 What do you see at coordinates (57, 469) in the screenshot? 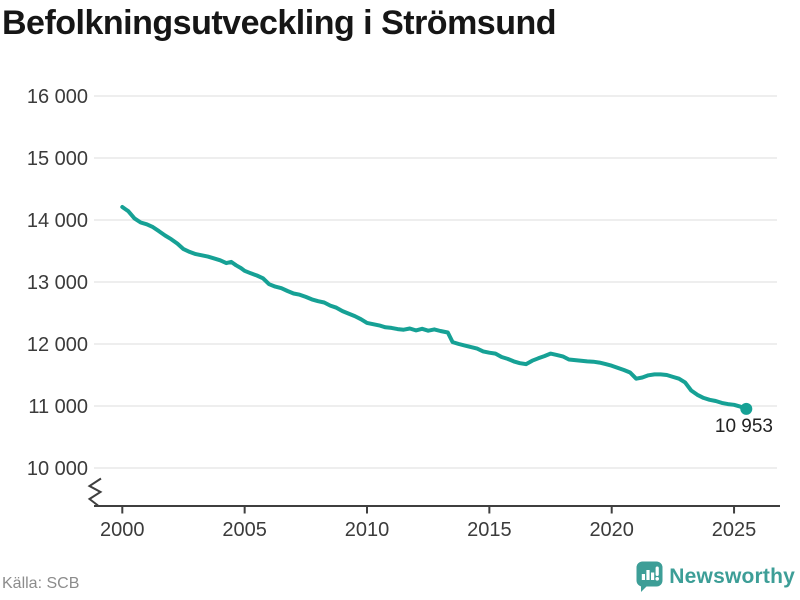
I see `y-axis-label: 10 000` at bounding box center [57, 469].